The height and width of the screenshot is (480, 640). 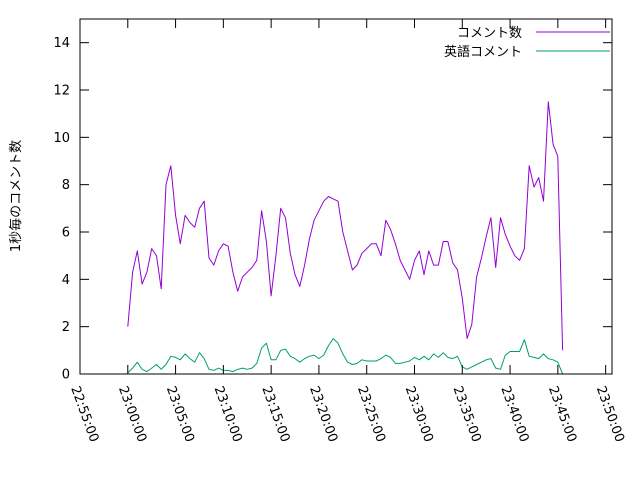 What do you see at coordinates (66, 185) in the screenshot?
I see `y-tick-label: 8` at bounding box center [66, 185].